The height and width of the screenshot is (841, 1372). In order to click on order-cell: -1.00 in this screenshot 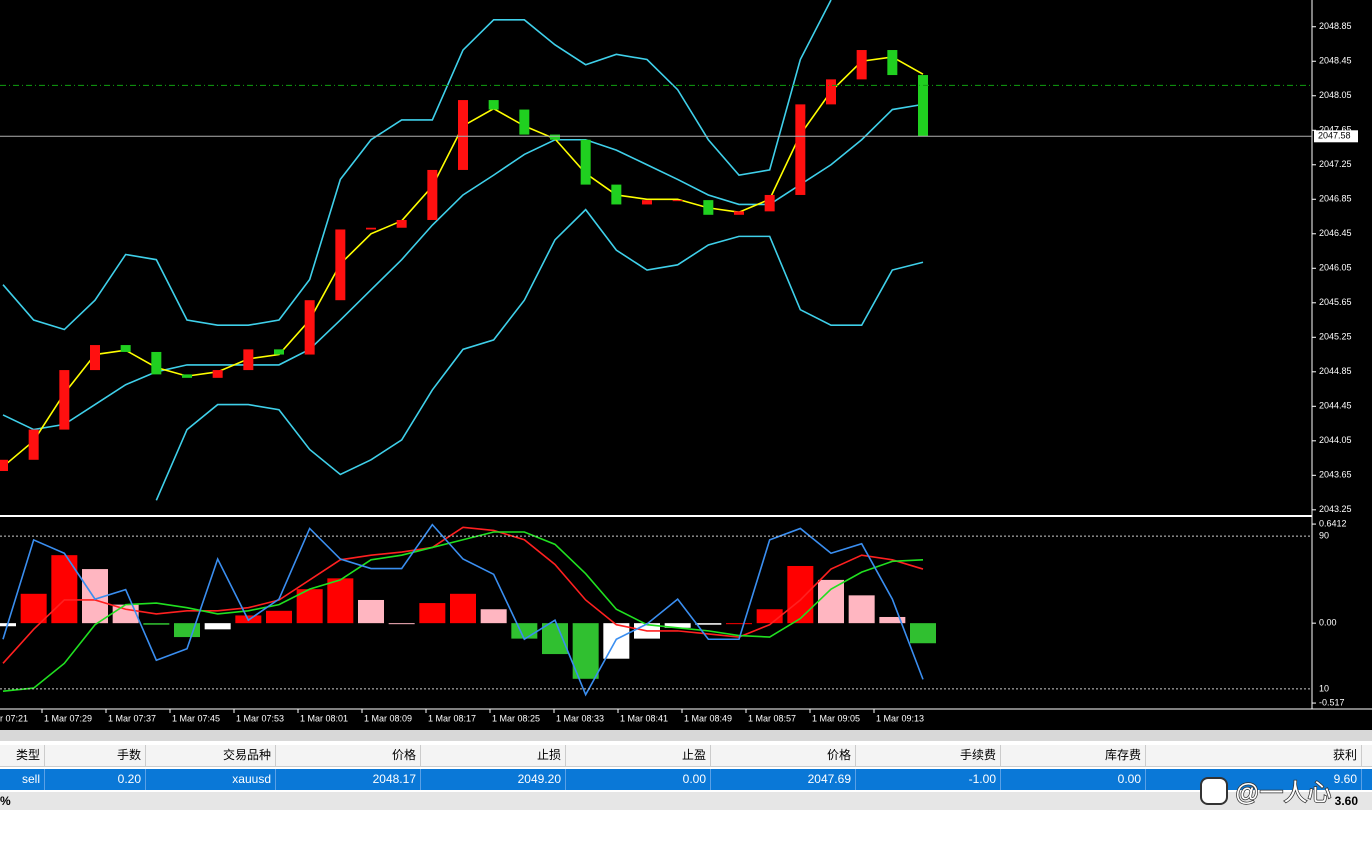, I will do `click(928, 779)`.